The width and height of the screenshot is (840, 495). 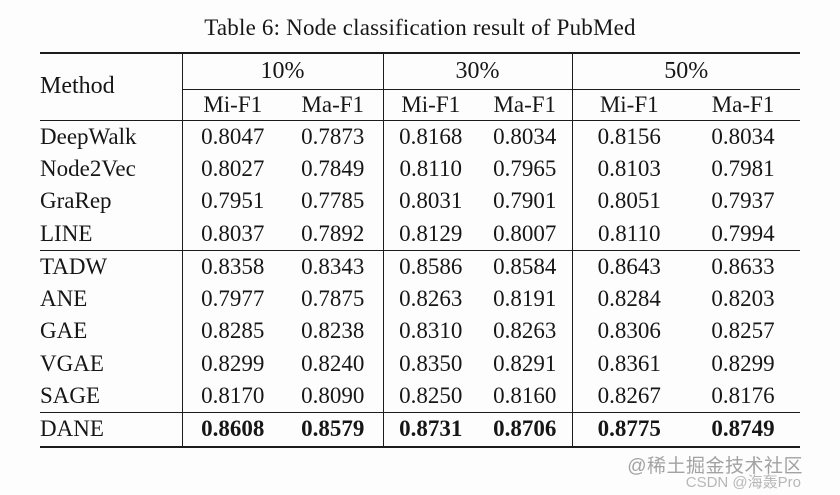 I want to click on table-row: LINE 0.8037 0.7892 0.8129 0.8007 0.8110 0.7994, so click(x=420, y=233).